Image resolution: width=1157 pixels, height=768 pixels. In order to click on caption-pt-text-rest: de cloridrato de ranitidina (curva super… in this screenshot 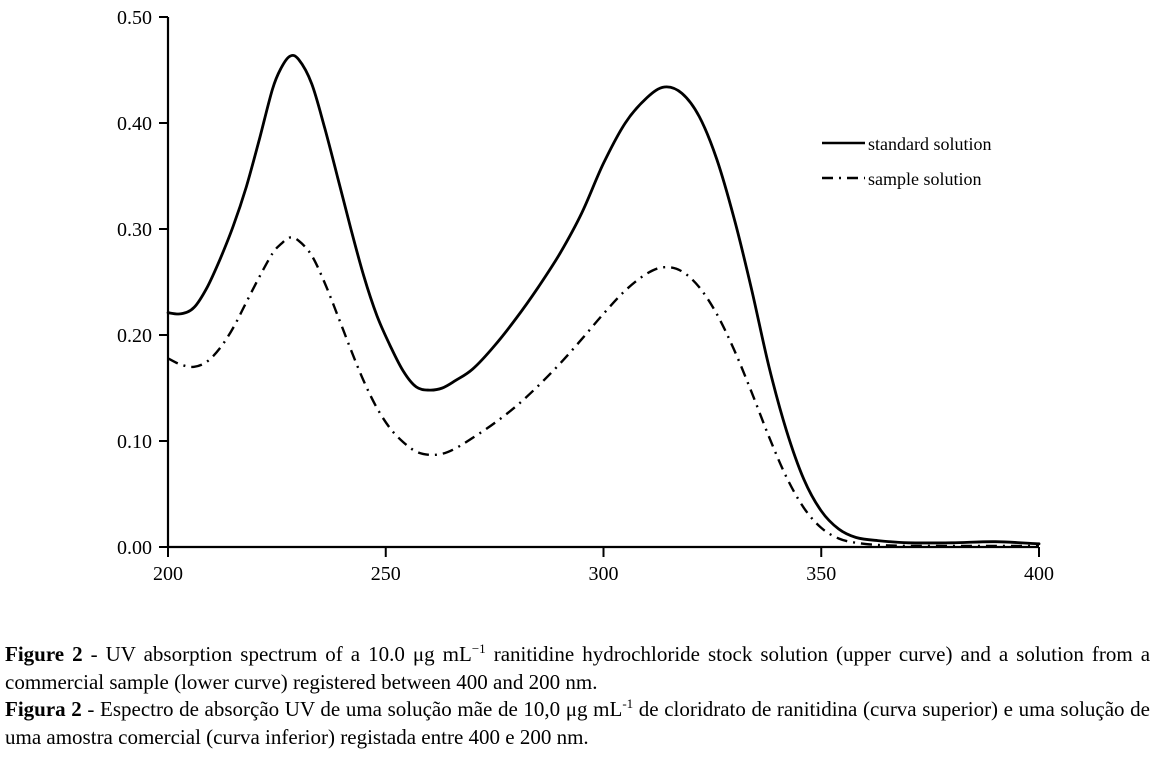, I will do `click(577, 723)`.